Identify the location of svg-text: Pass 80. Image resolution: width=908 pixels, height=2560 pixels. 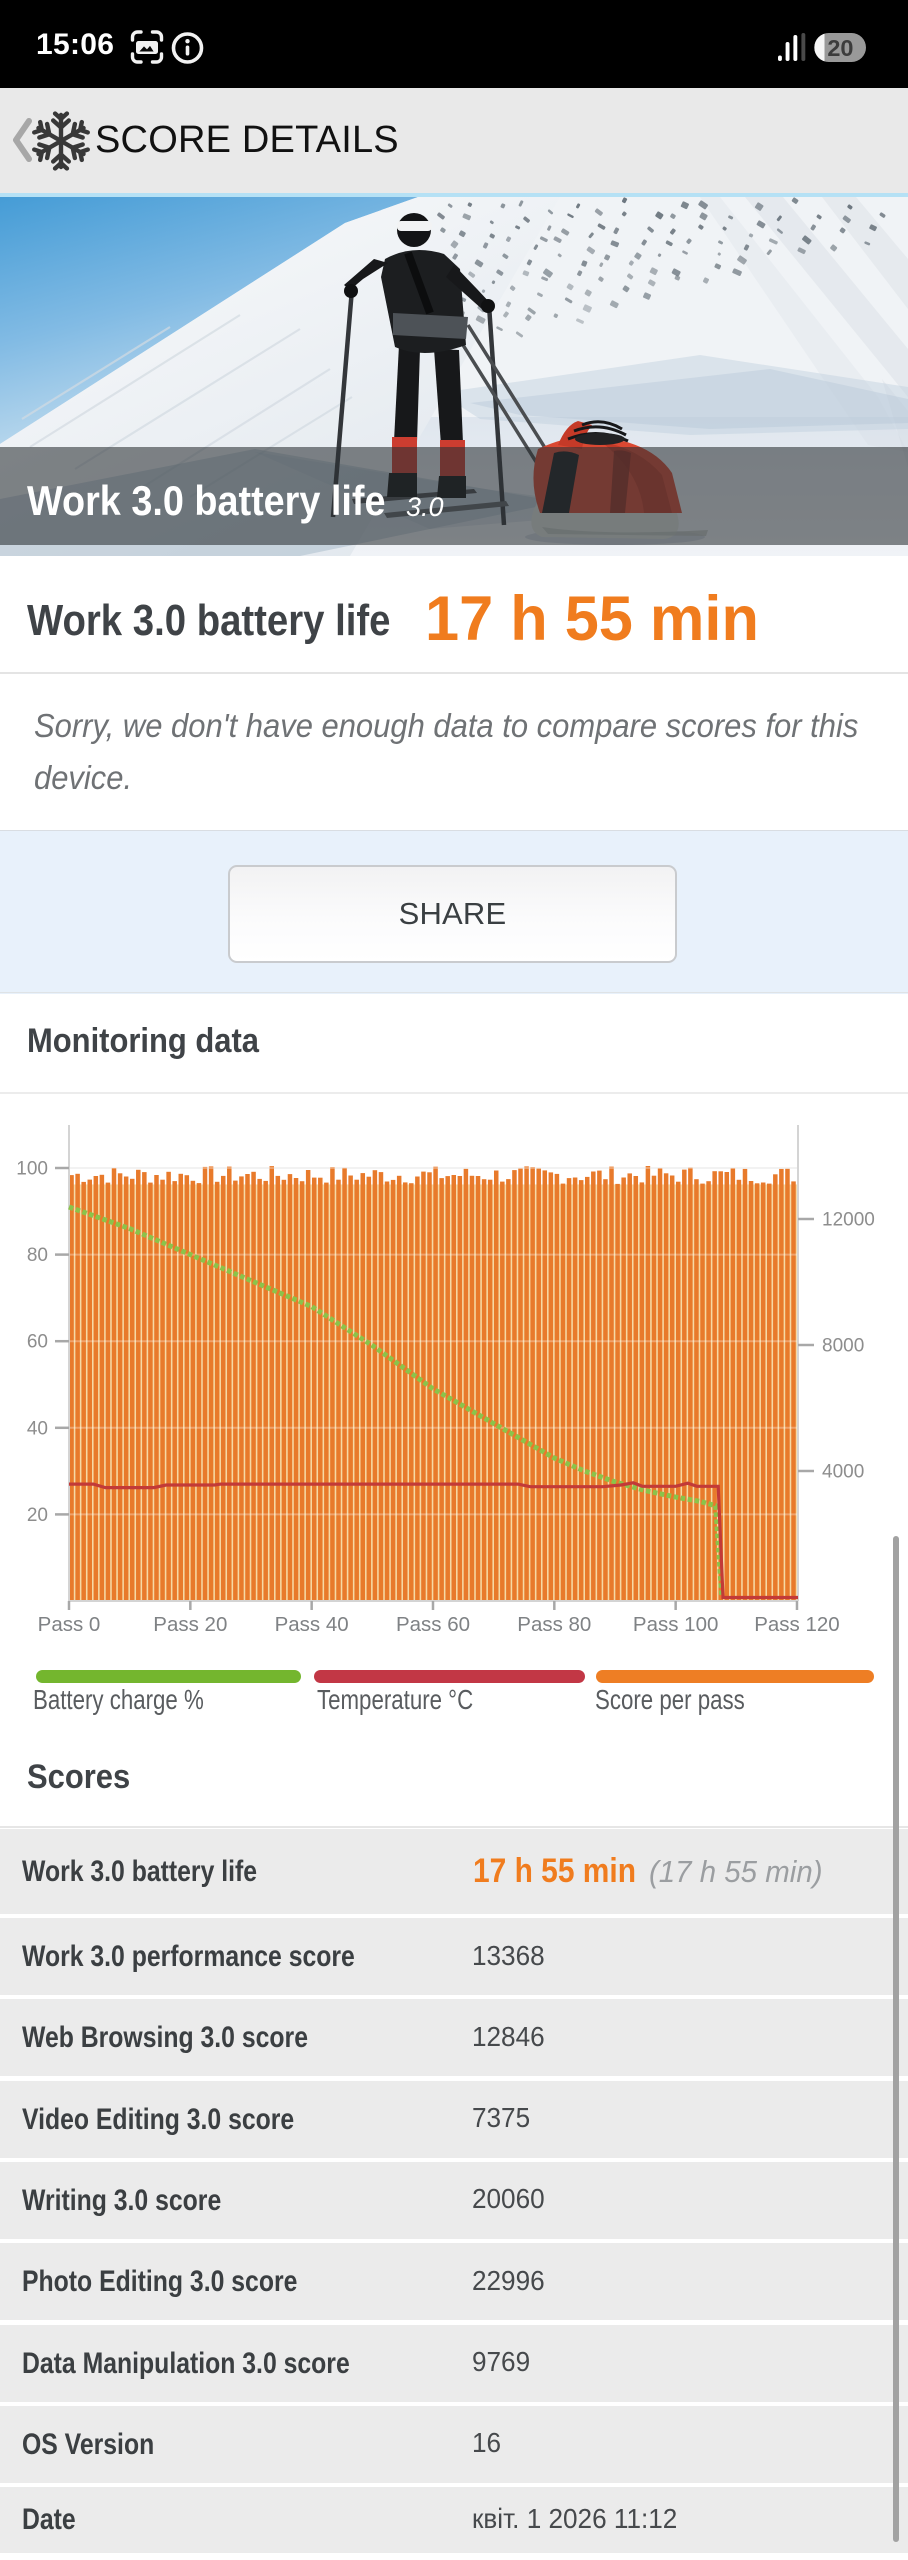
(554, 1624).